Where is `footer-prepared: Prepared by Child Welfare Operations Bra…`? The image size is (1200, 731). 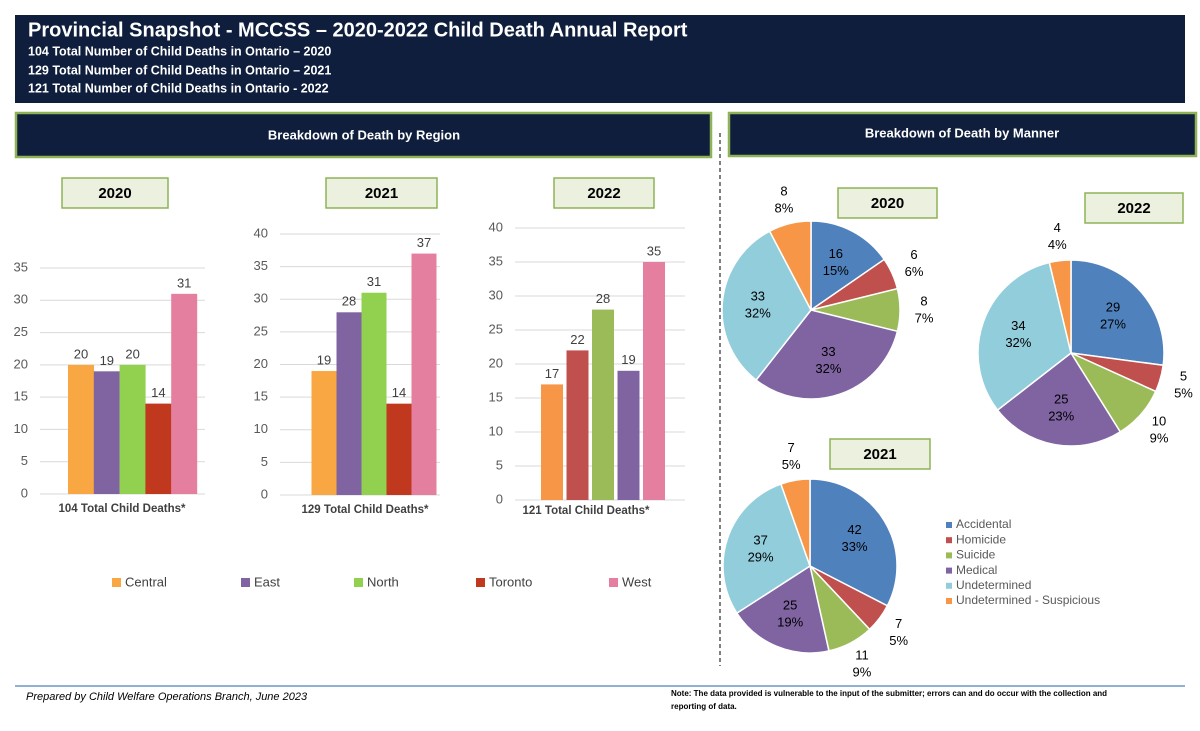 footer-prepared: Prepared by Child Welfare Operations Bra… is located at coordinates (167, 697).